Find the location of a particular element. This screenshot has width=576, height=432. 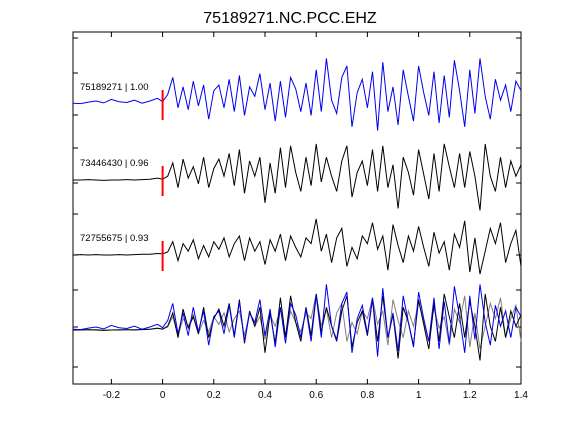

x-tick-label: 1.4 is located at coordinates (521, 395).